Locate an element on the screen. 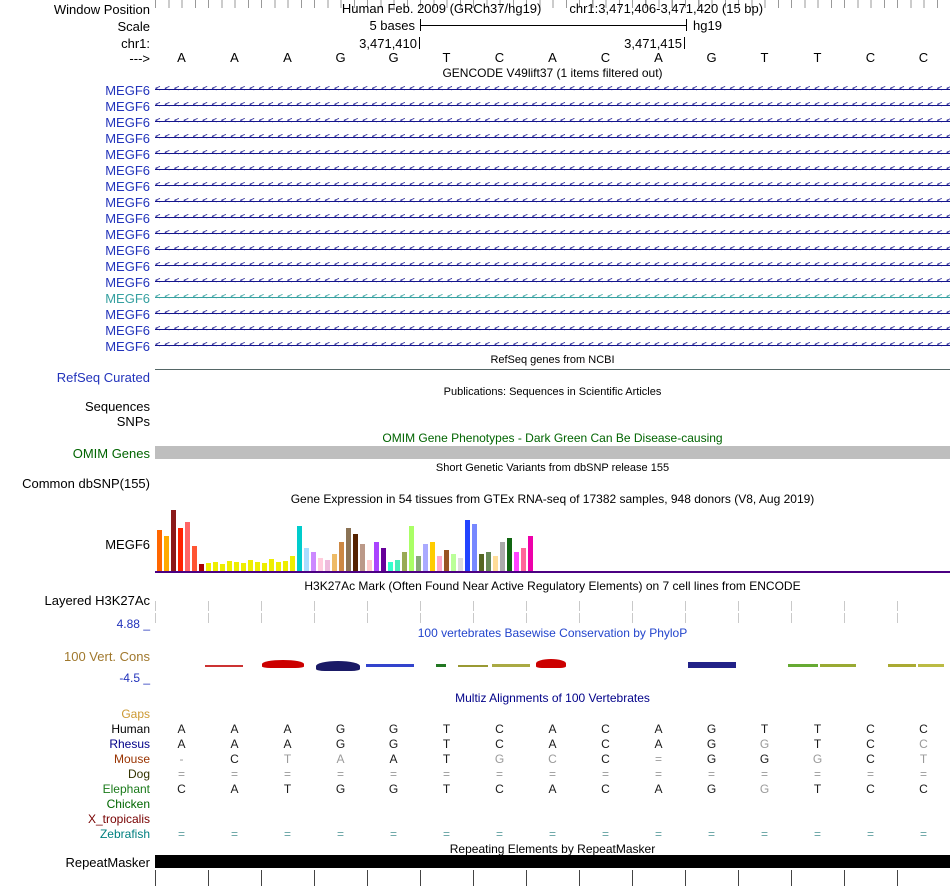 This screenshot has width=950, height=886. track-label-sequences: Sequences is located at coordinates (117, 406).